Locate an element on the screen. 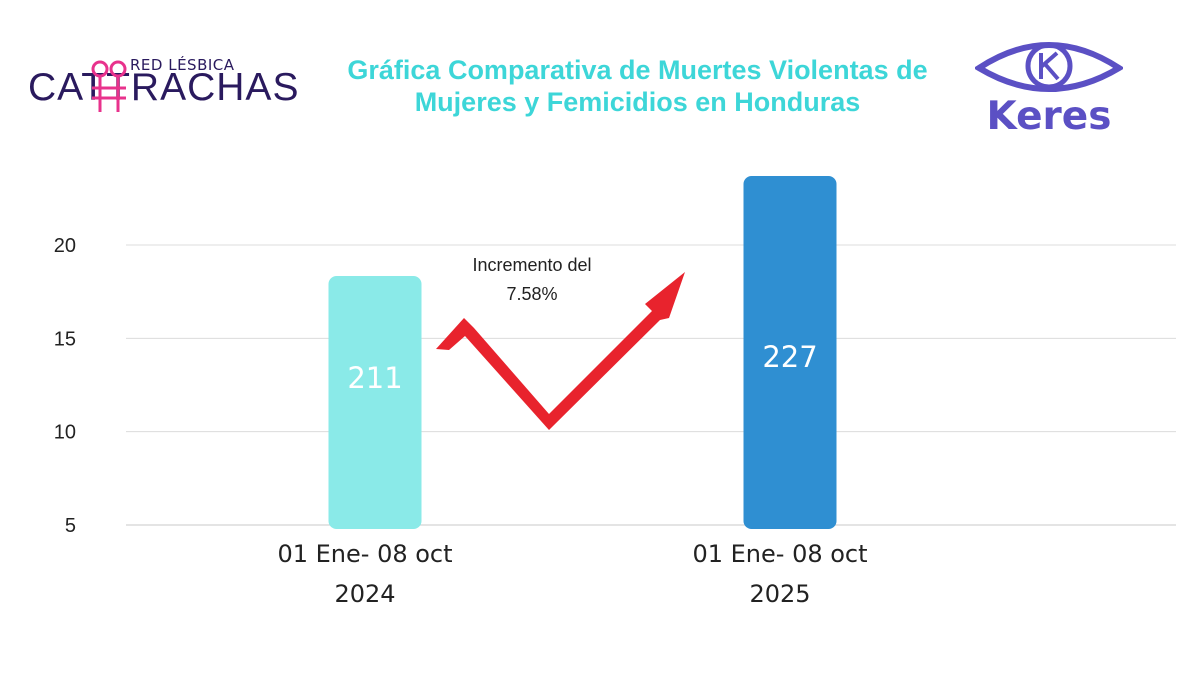 The width and height of the screenshot is (1200, 675). x-tick-label: 2024 is located at coordinates (364, 594).